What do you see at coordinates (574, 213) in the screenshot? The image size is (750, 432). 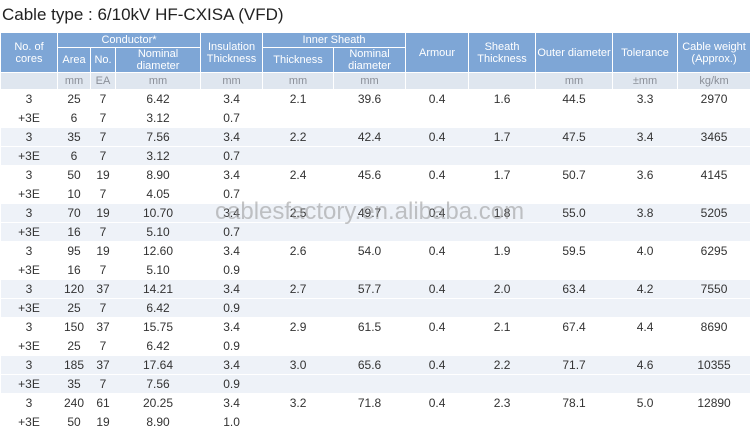 I see `data-cell: 55.0` at bounding box center [574, 213].